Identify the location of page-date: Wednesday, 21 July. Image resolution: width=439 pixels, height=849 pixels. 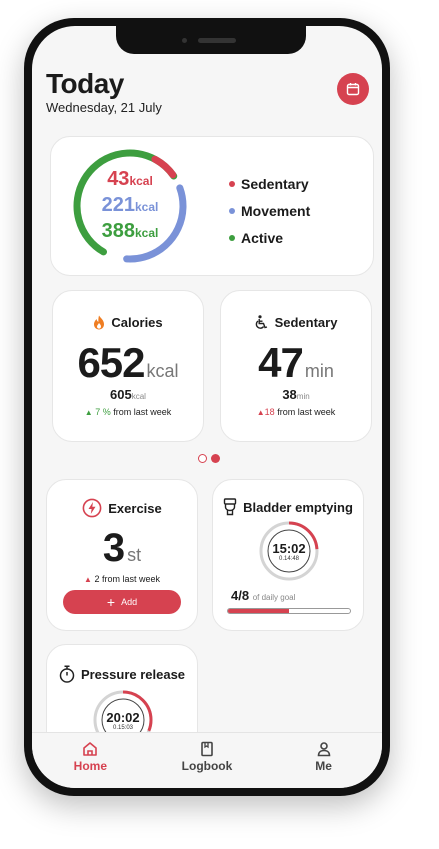
(104, 107).